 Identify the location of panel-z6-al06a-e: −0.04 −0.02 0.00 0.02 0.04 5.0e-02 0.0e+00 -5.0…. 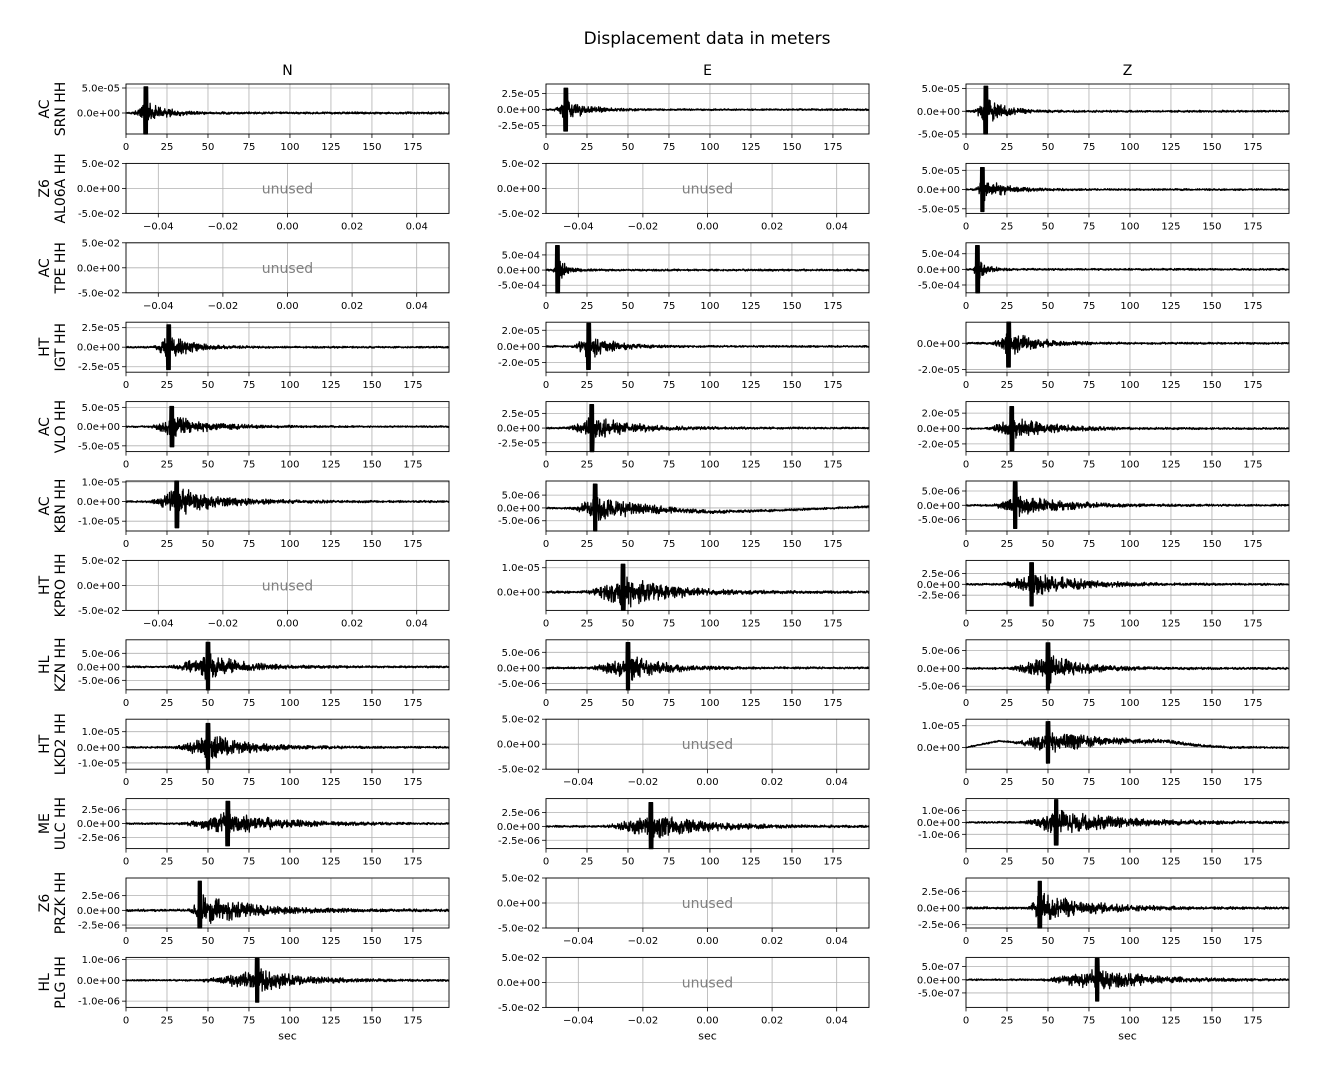
(683, 195).